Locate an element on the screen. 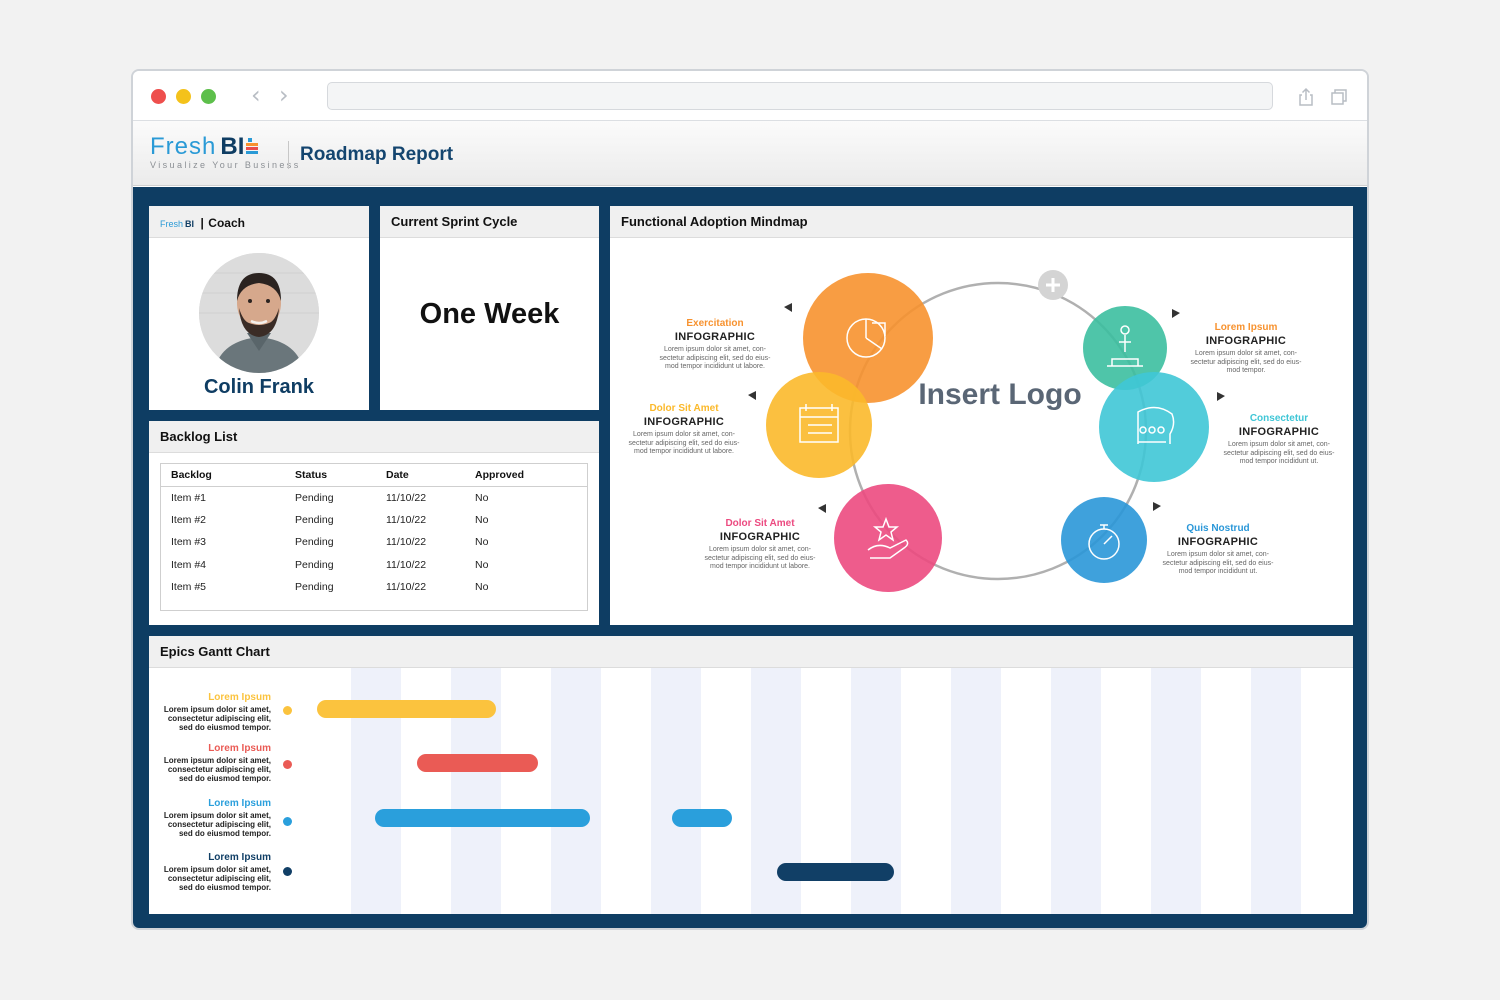  table-cell: Item #5 is located at coordinates (189, 587).